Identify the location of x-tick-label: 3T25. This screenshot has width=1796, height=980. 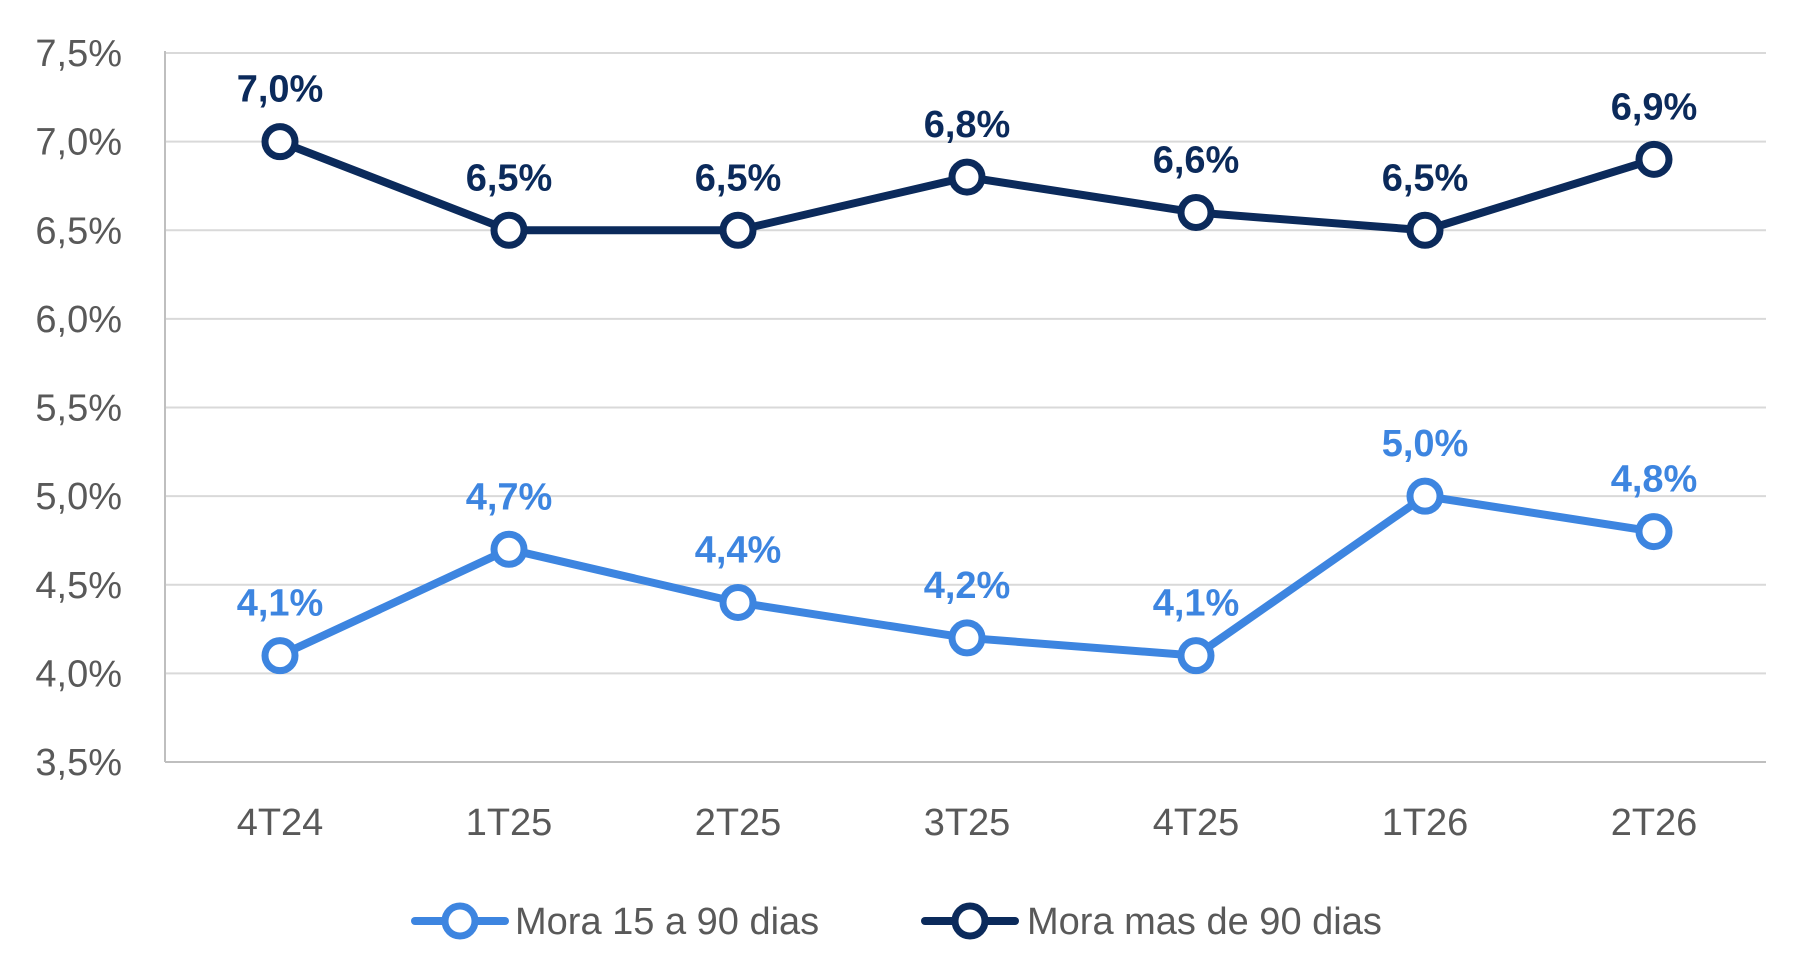
(967, 823).